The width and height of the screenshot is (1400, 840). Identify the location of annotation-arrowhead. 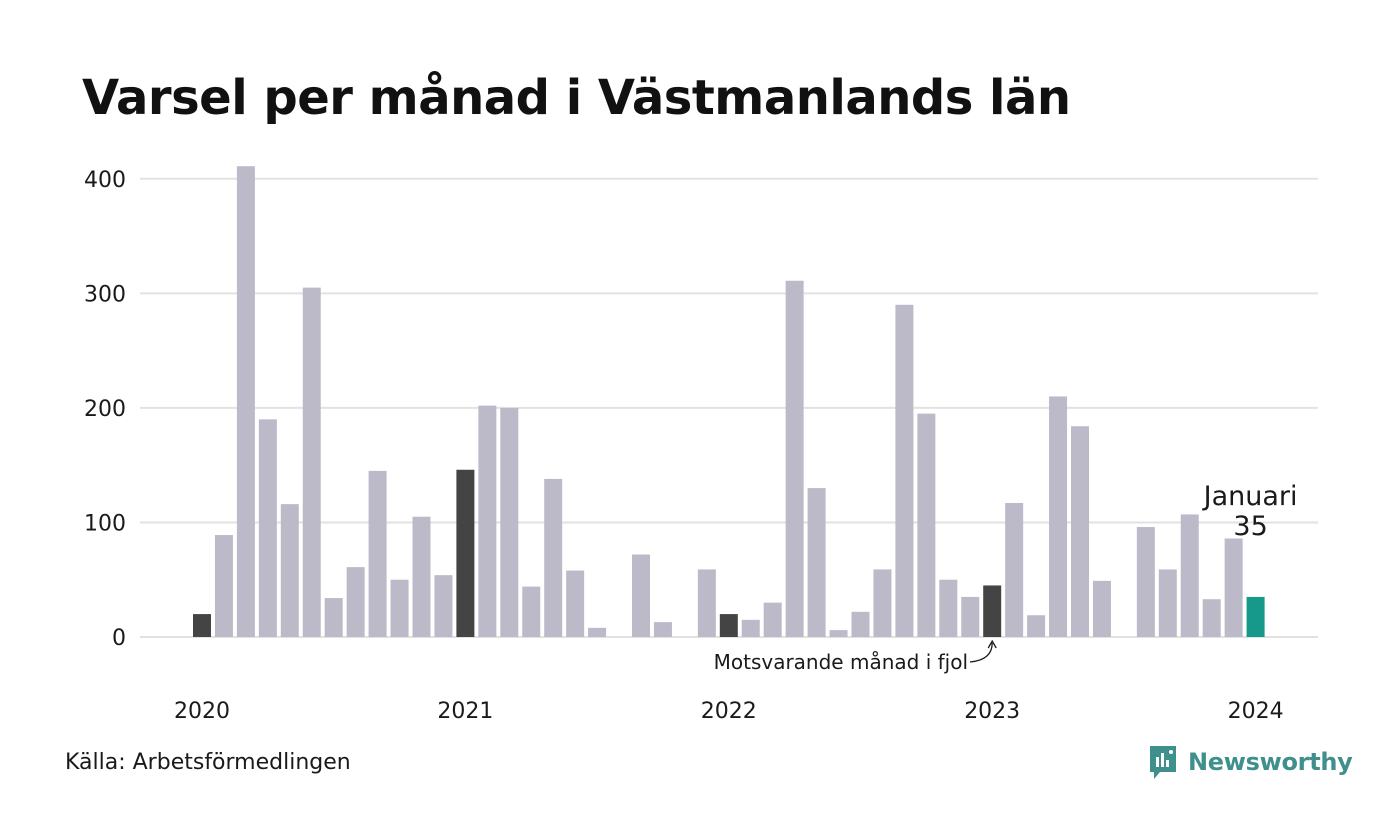
(992, 644).